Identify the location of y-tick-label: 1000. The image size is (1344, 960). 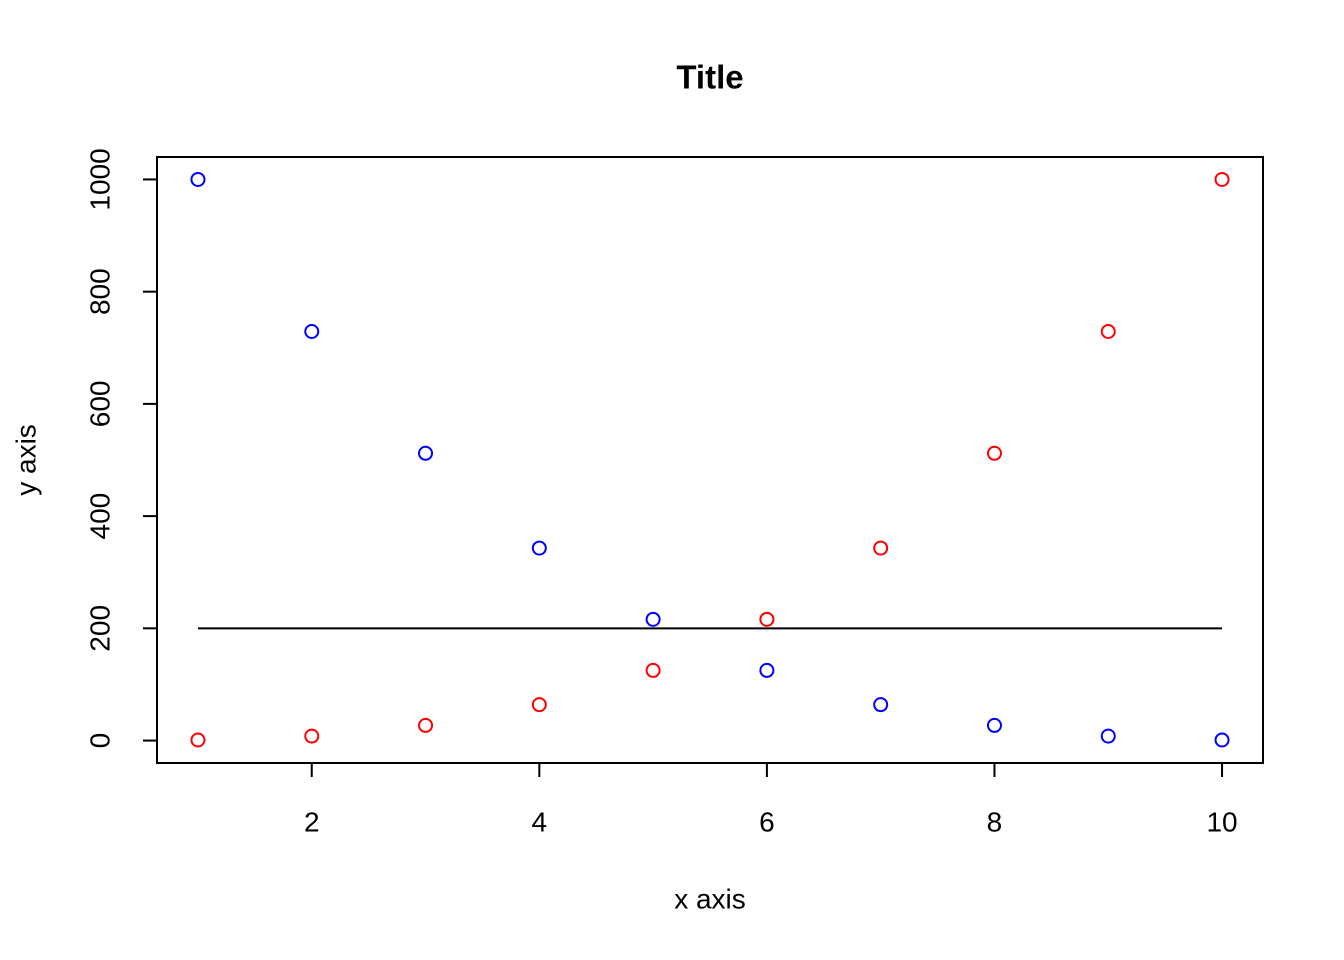
(99, 179).